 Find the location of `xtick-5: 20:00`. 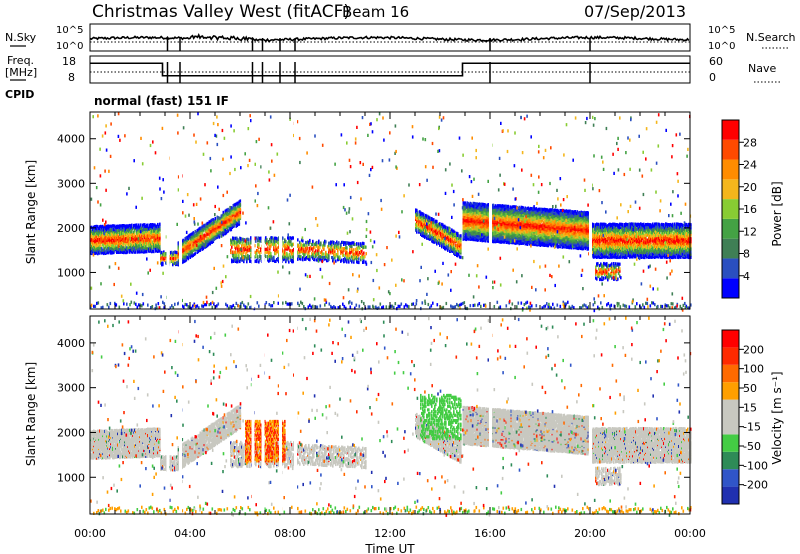

xtick-5: 20:00 is located at coordinates (590, 533).